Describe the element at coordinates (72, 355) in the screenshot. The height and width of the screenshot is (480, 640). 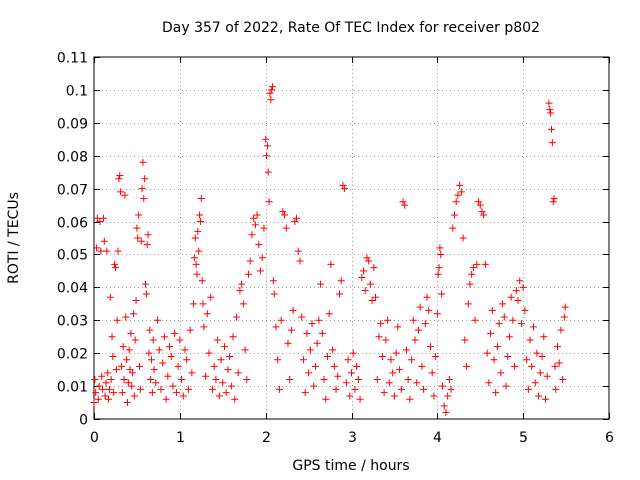
I see `y-tick-label: 0.02` at that location.